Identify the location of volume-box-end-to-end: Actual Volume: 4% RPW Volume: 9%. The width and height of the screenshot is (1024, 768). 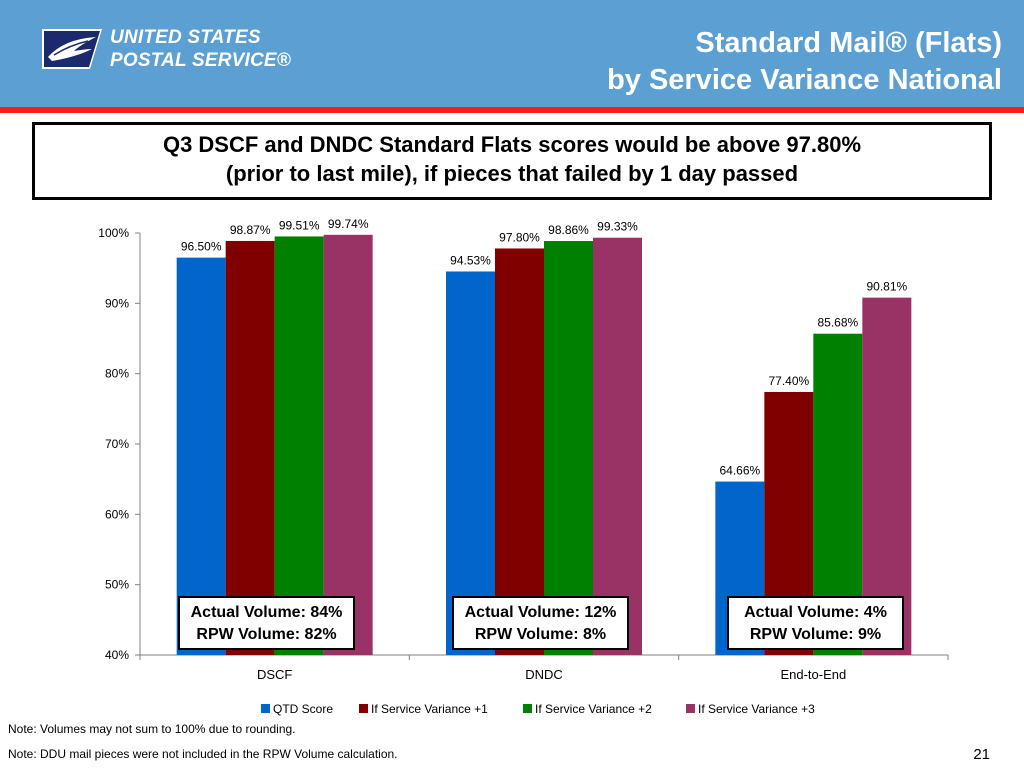
(815, 623).